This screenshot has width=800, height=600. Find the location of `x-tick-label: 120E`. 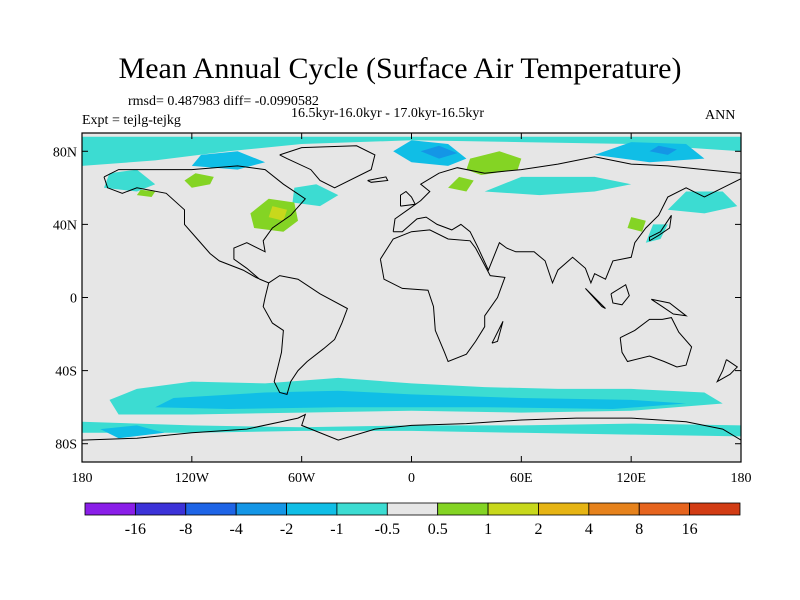

x-tick-label: 120E is located at coordinates (631, 478).